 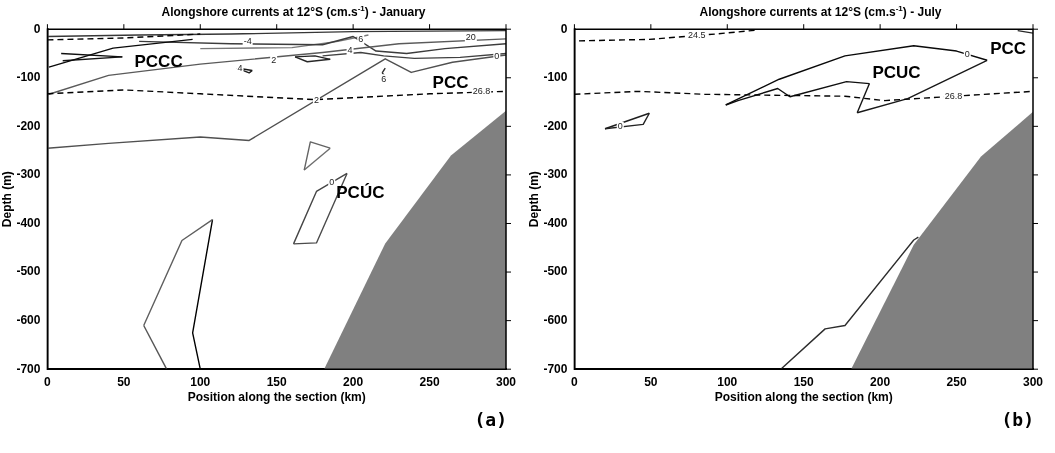 What do you see at coordinates (360, 193) in the screenshot?
I see `annotation: PCÚC` at bounding box center [360, 193].